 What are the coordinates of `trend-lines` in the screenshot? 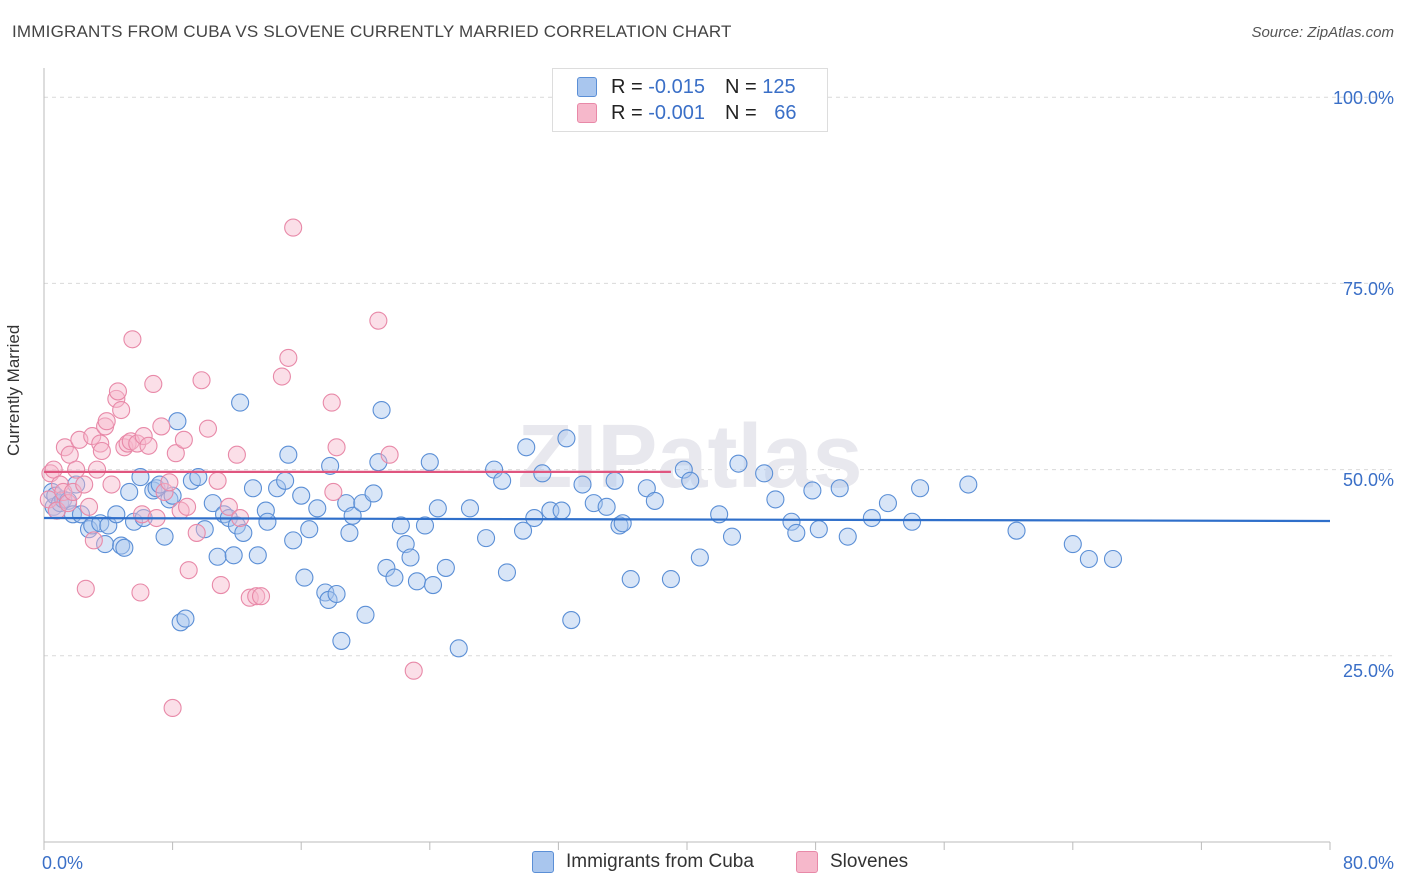 It's located at (687, 496).